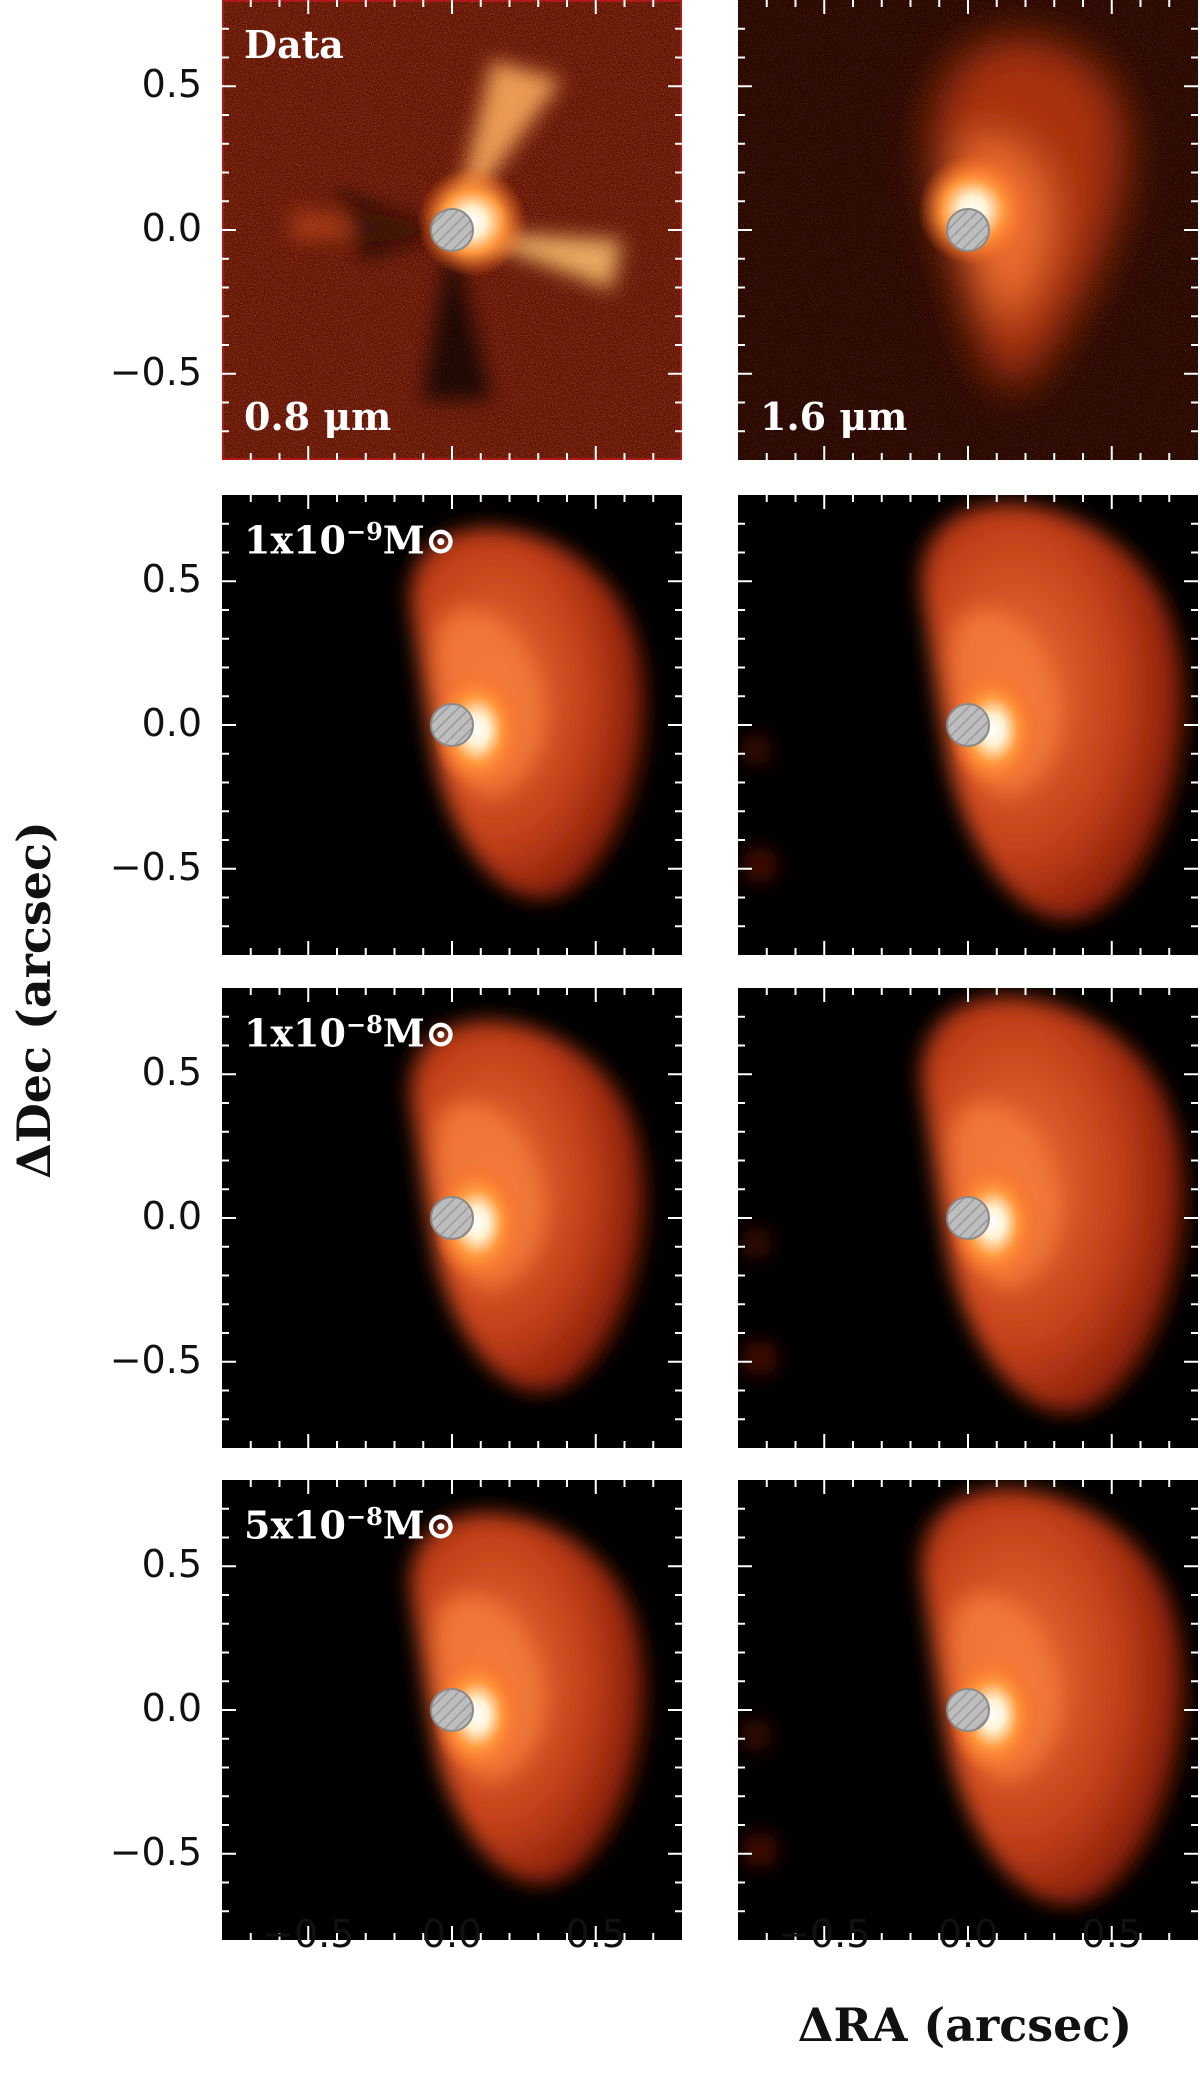 The height and width of the screenshot is (2082, 1200). Describe the element at coordinates (294, 44) in the screenshot. I see `panel-label-p00: Data` at that location.